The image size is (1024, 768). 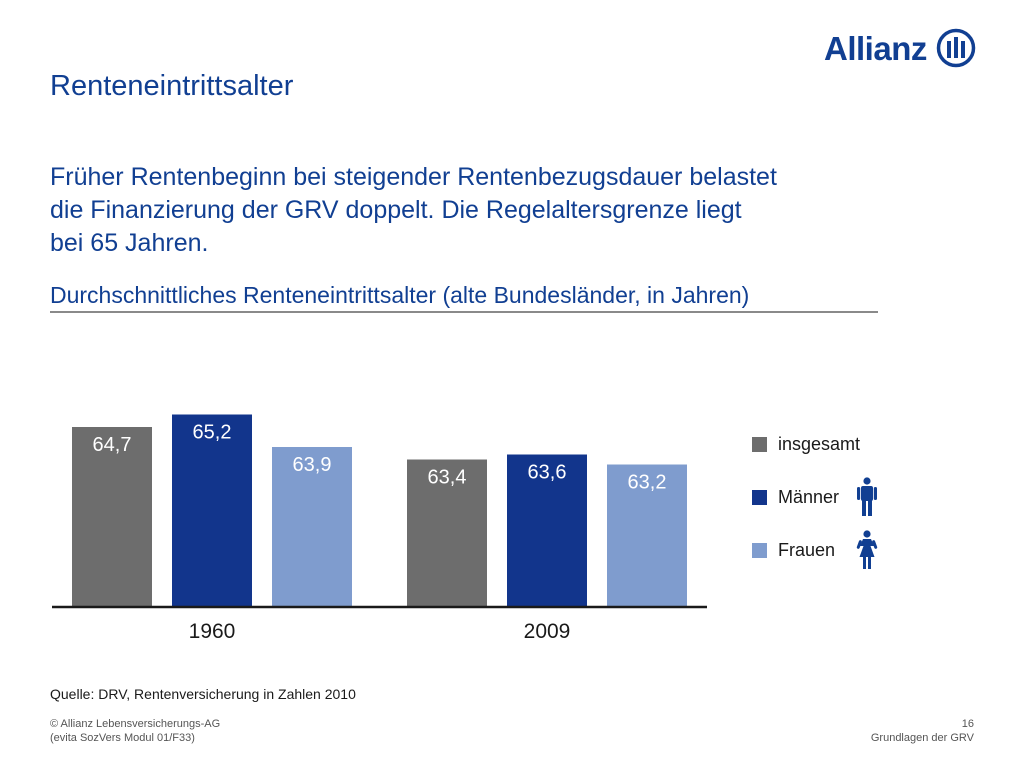 I want to click on headline-line: bei 65 Jahren., so click(x=129, y=243).